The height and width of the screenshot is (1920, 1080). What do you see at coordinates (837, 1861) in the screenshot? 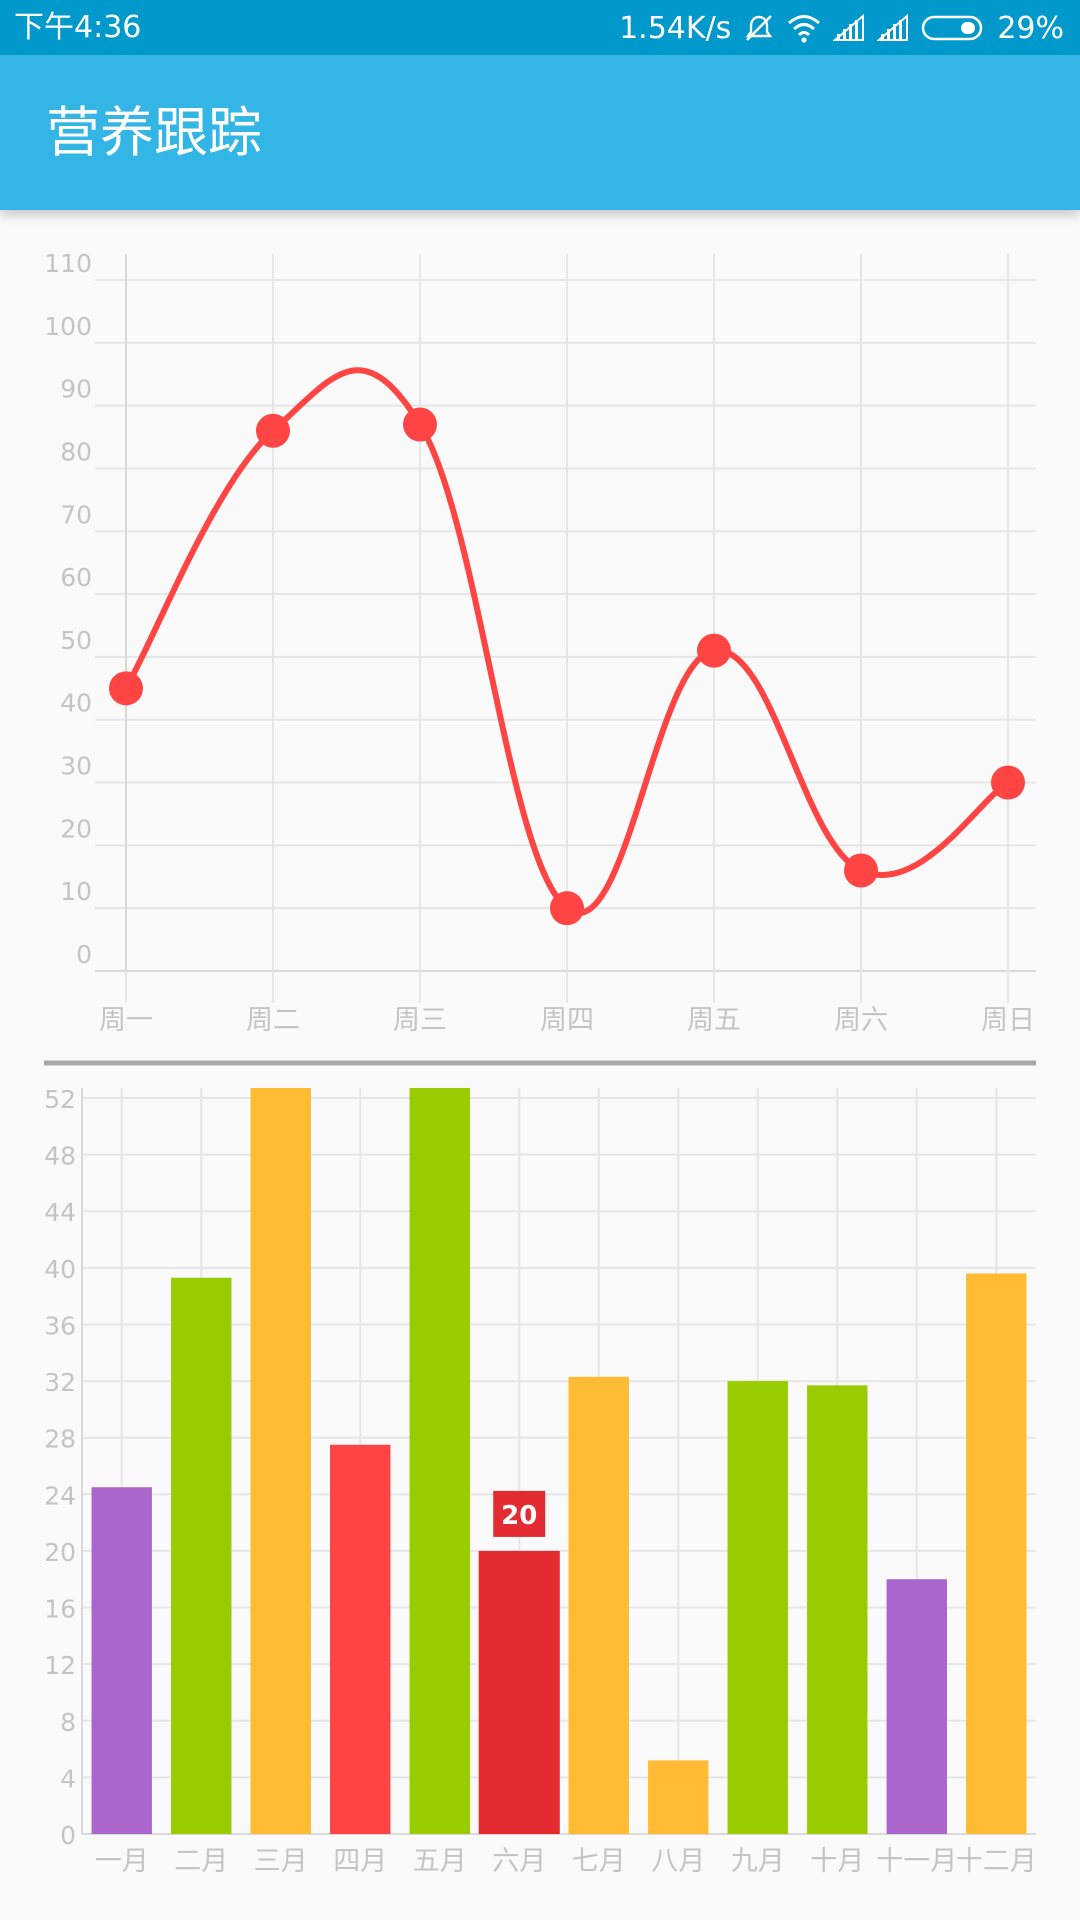
I see `x-tick-label: 十月` at bounding box center [837, 1861].